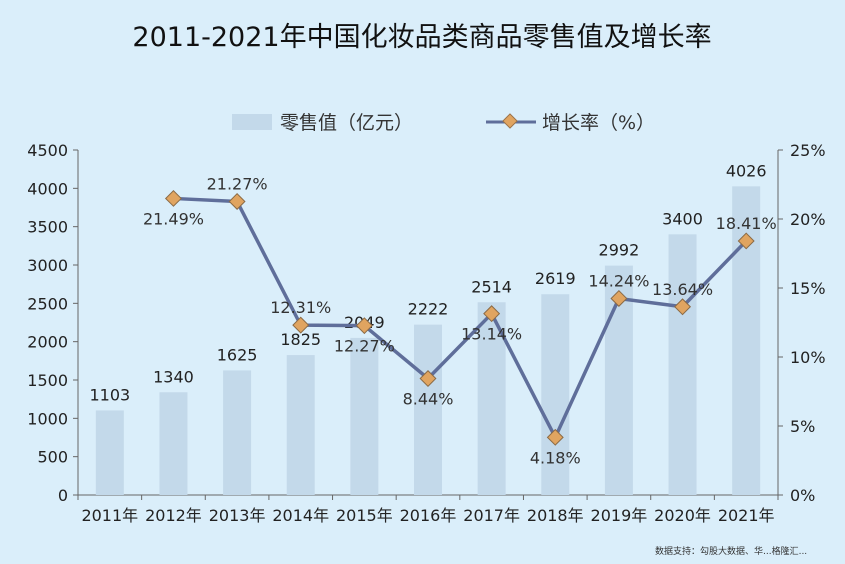 The image size is (845, 564). What do you see at coordinates (63, 495) in the screenshot?
I see `y-left-tick-label: 0` at bounding box center [63, 495].